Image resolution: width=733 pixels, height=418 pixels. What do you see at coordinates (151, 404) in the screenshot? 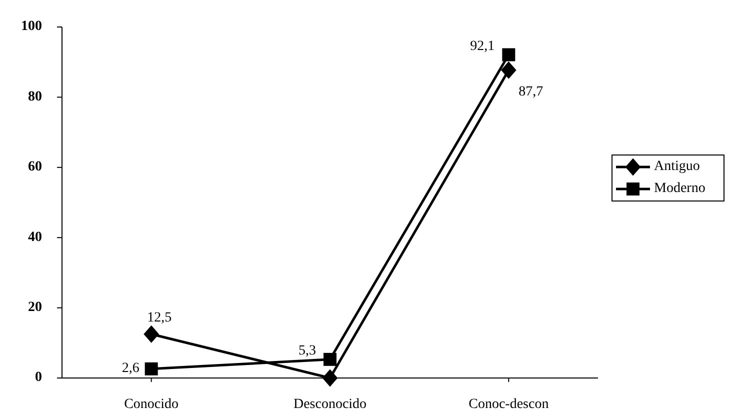
I see `x-tick-label: Conocido` at bounding box center [151, 404].